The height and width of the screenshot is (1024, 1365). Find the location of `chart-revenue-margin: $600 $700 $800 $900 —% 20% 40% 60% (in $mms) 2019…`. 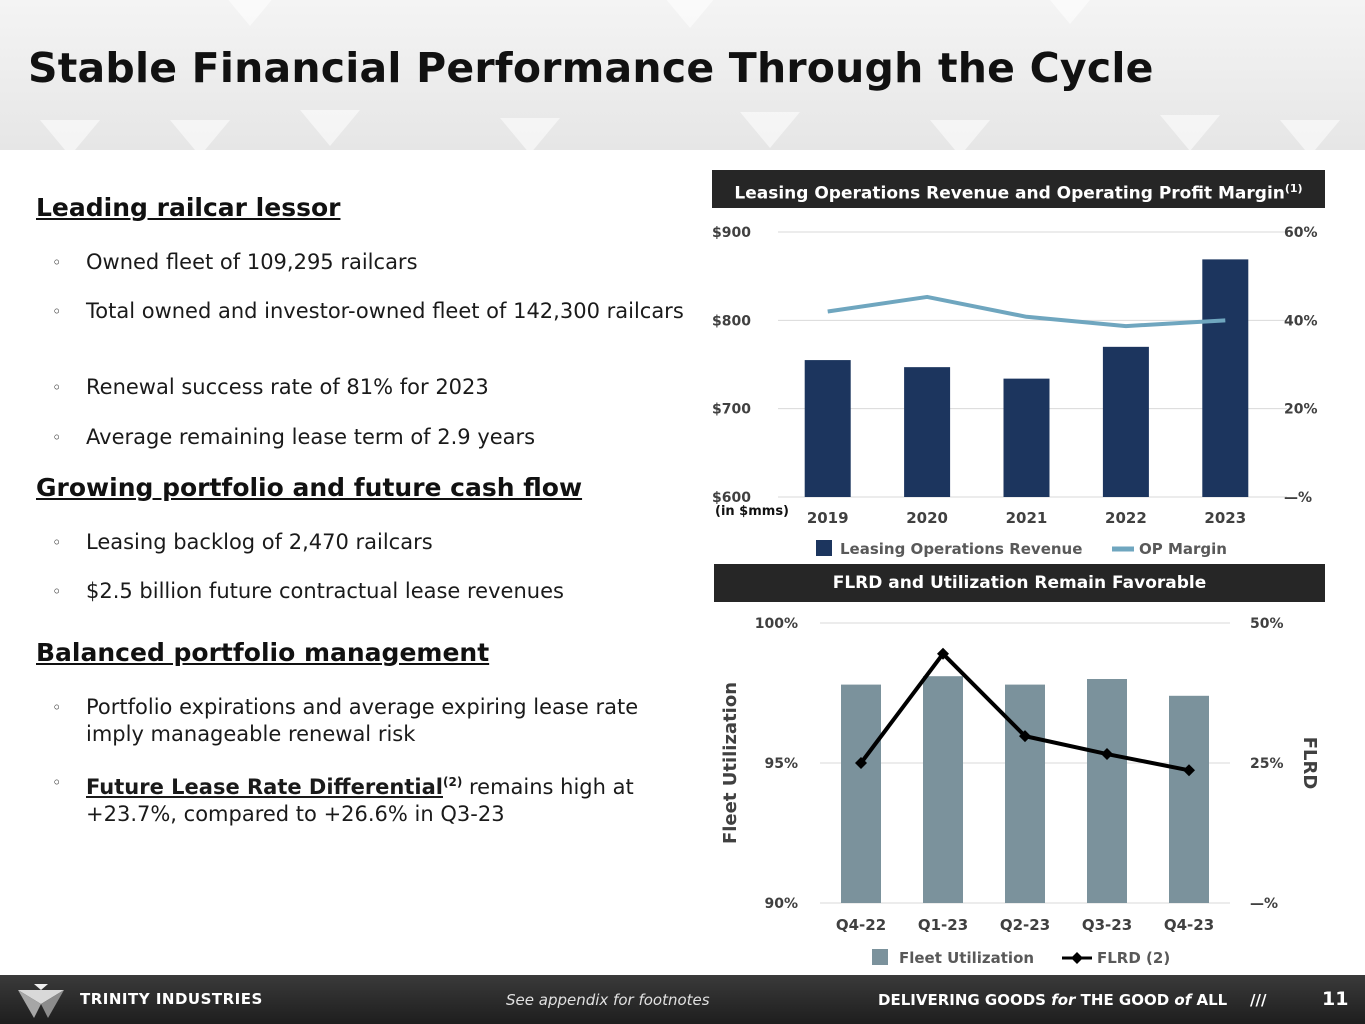

chart-revenue-margin: $600 $700 $800 $900 —% 20% 40% 60% (in $mms) 2019… is located at coordinates (1015, 391).